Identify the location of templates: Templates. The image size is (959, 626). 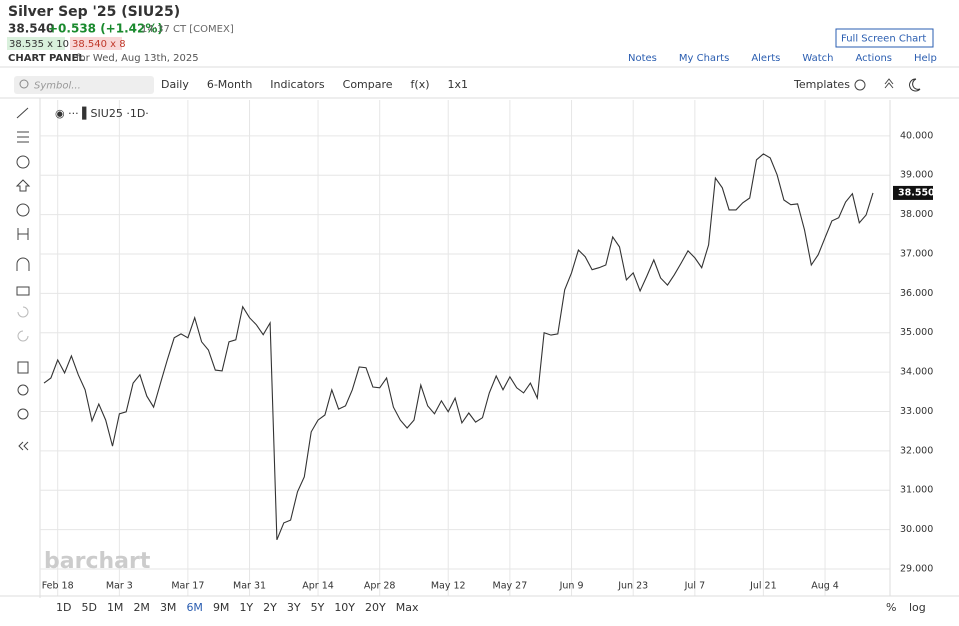
(821, 84).